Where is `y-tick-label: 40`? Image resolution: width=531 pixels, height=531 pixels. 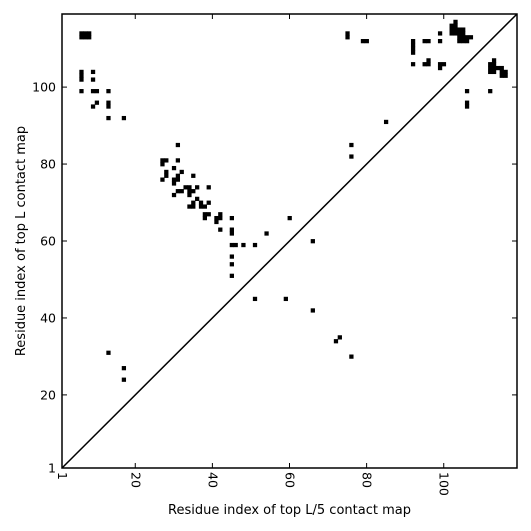
y-tick-label: 40 is located at coordinates (48, 317).